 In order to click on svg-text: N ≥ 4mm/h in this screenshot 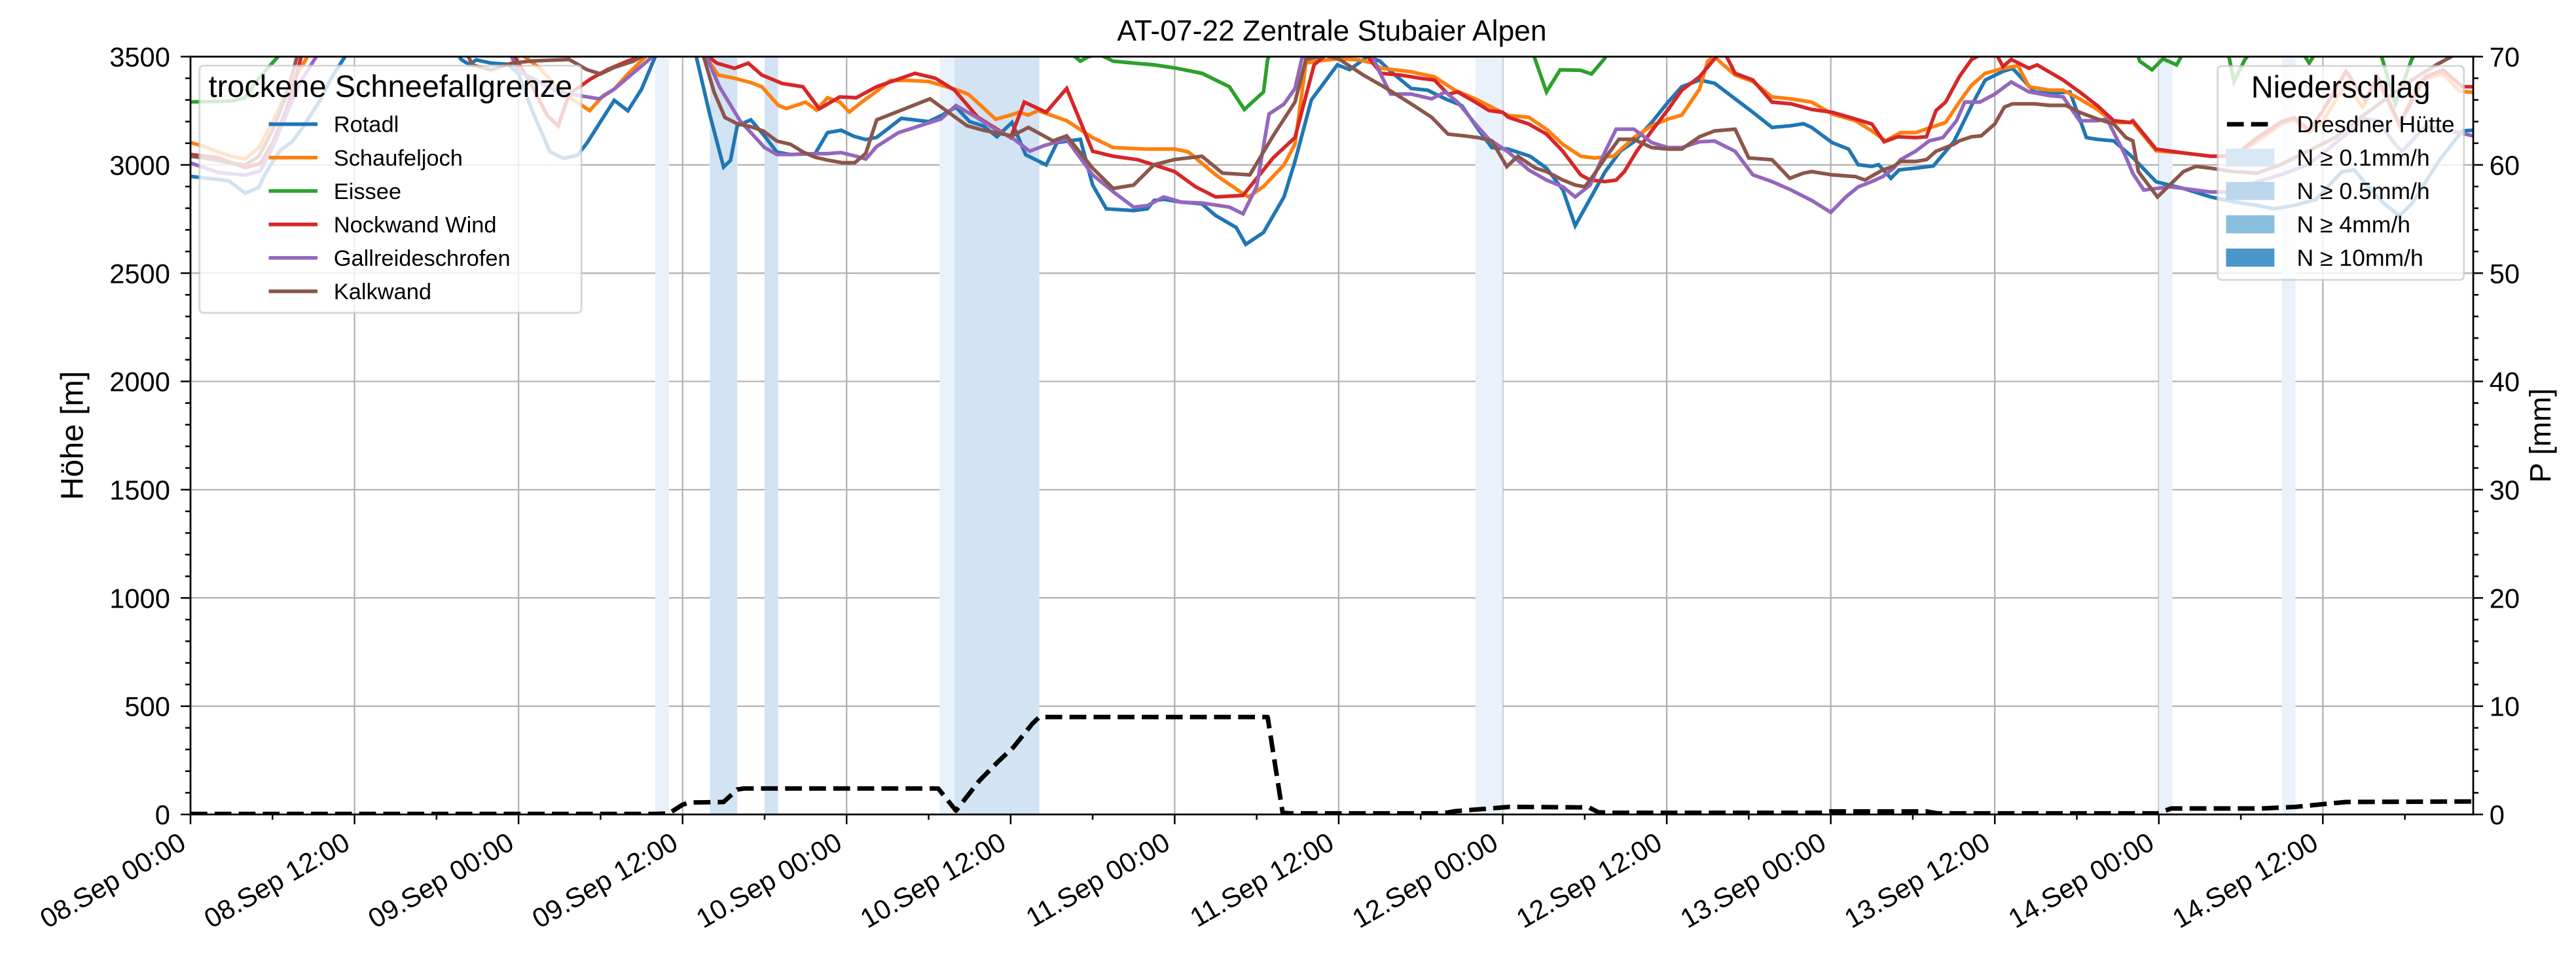, I will do `click(2353, 224)`.